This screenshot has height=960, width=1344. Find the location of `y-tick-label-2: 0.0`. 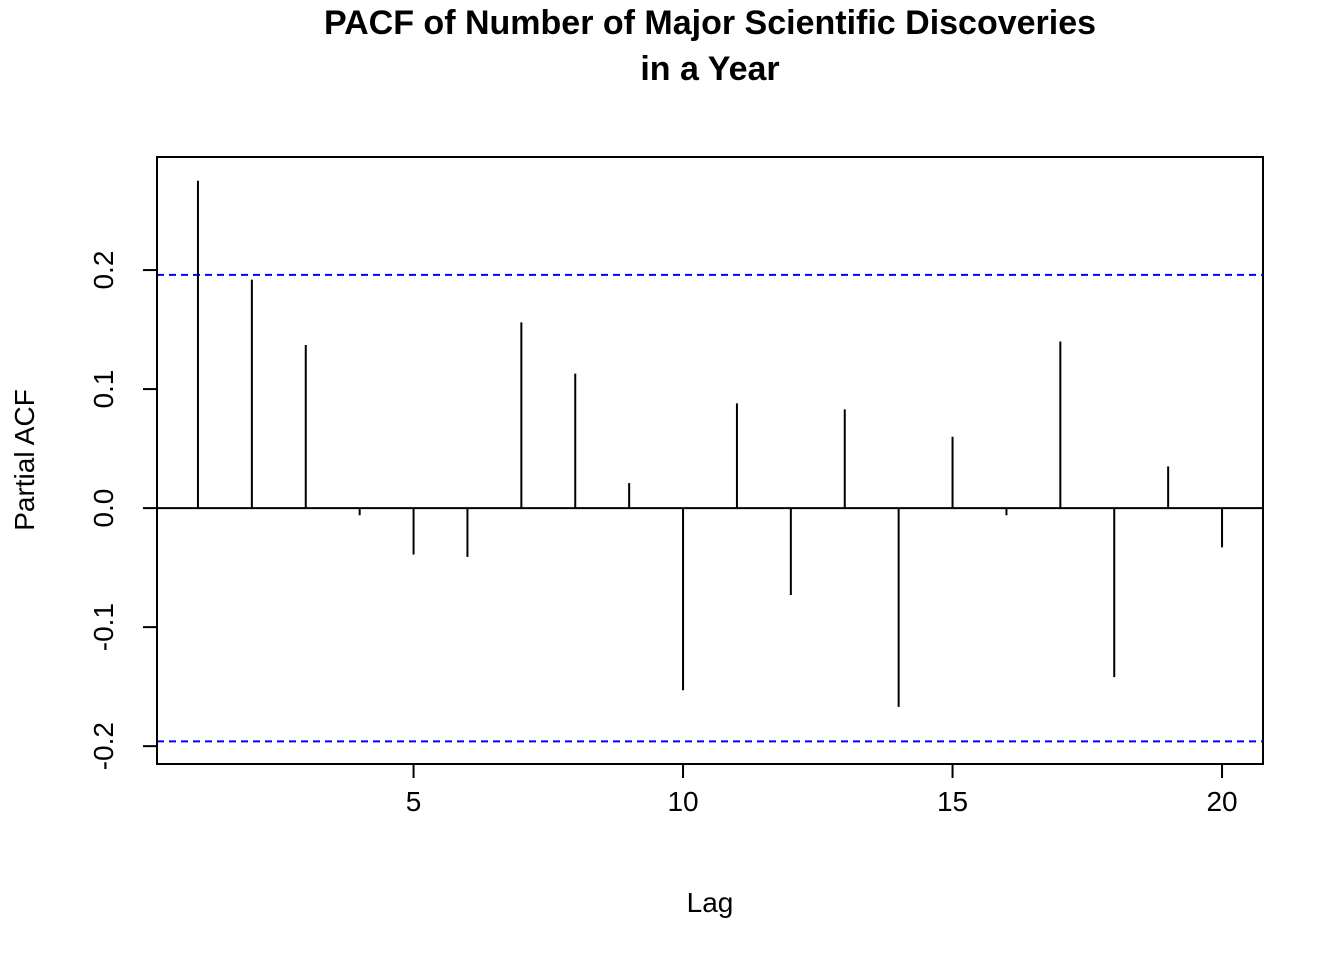

y-tick-label-2: 0.0 is located at coordinates (103, 508).